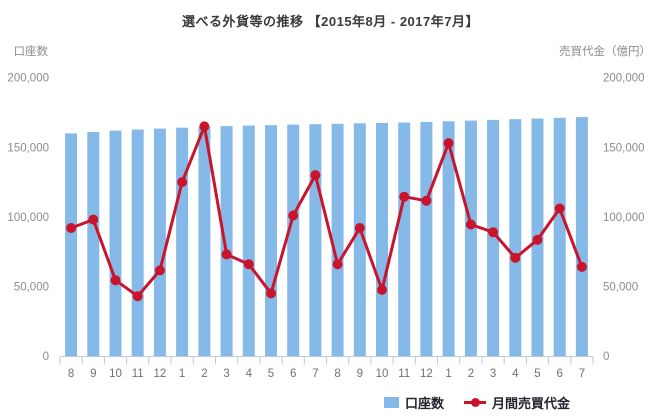 The height and width of the screenshot is (416, 661). Describe the element at coordinates (31, 287) in the screenshot. I see `left-y-tick-label: 50,000` at that location.